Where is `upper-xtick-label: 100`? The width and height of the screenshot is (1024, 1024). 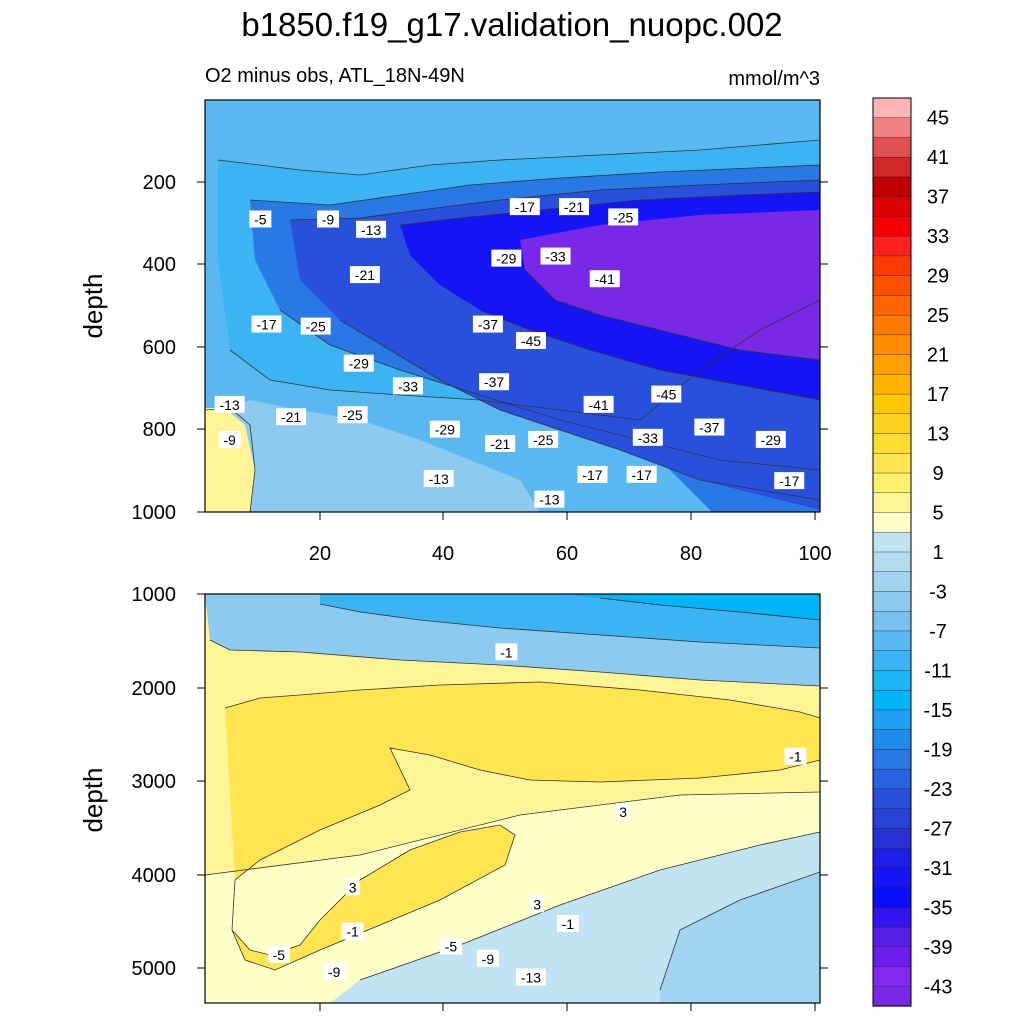 upper-xtick-label: 100 is located at coordinates (814, 554).